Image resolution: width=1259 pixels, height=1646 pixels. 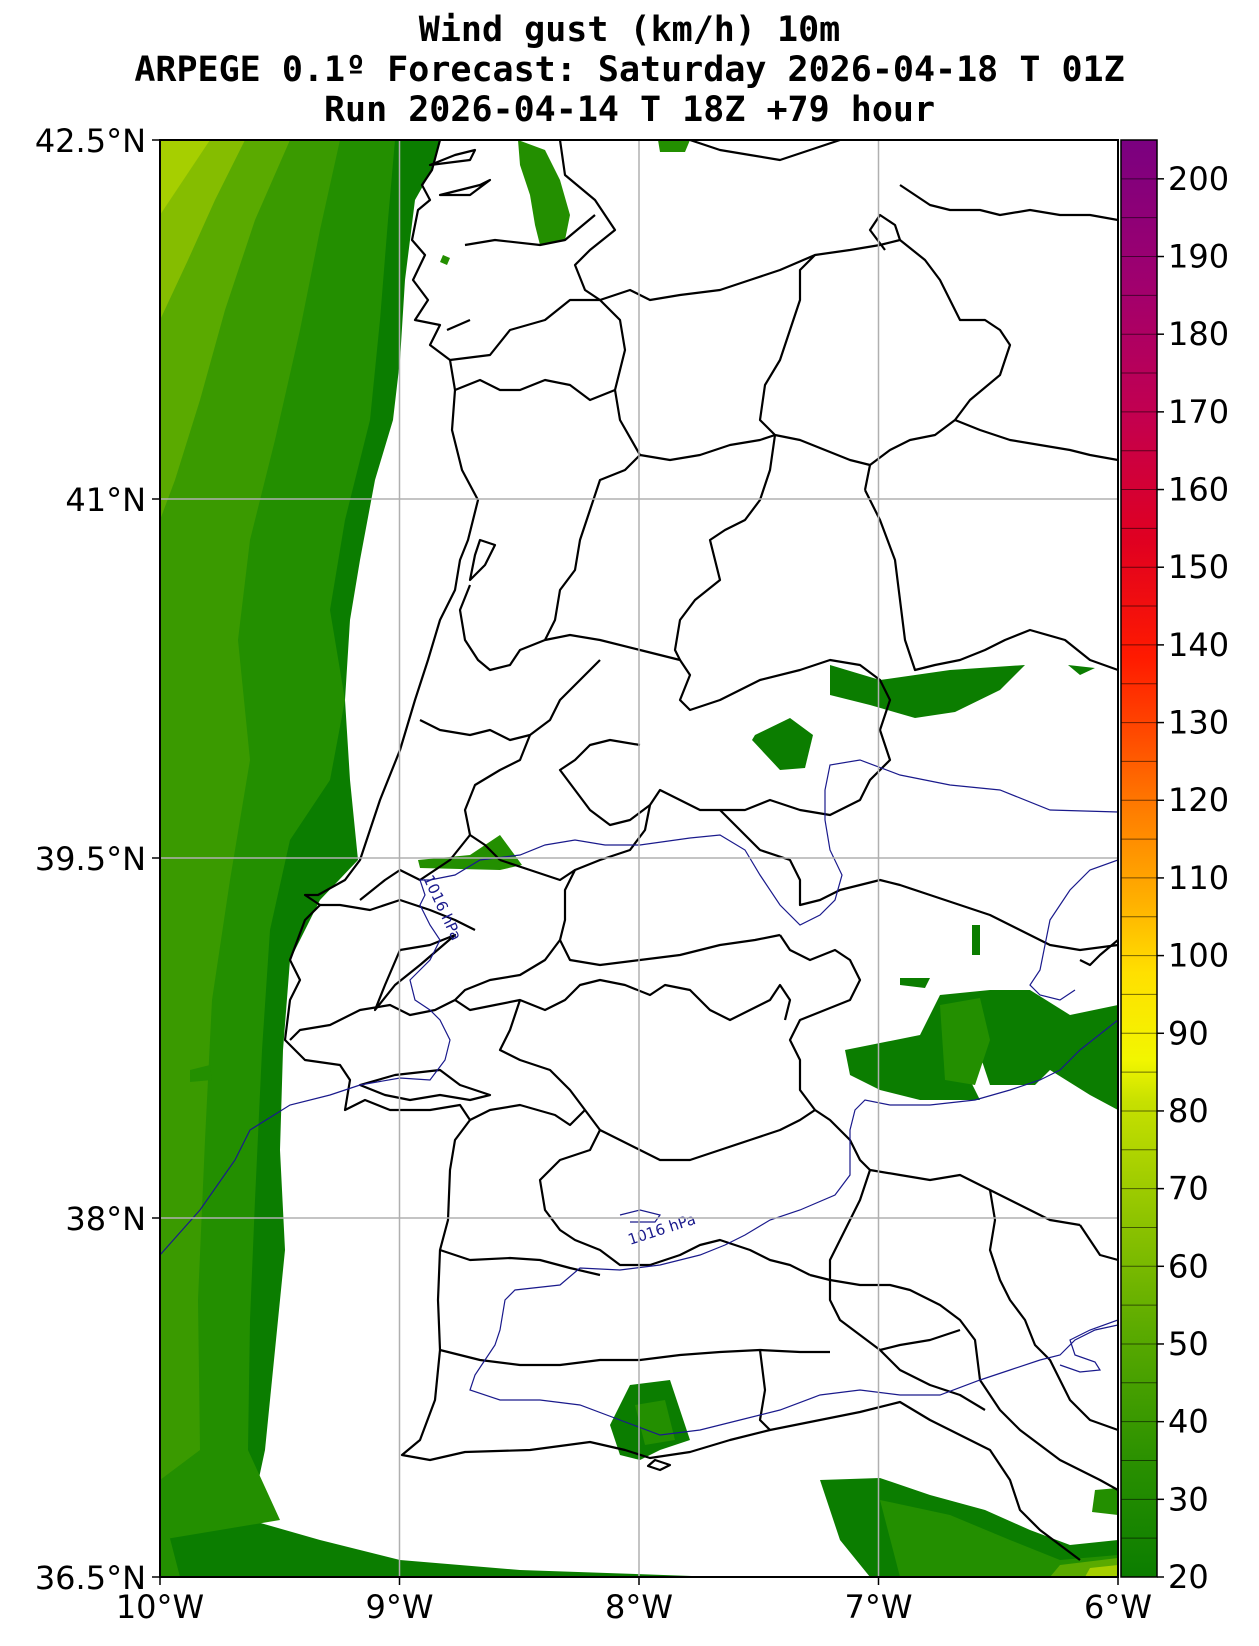 What do you see at coordinates (1198, 257) in the screenshot?
I see `colorbar-label: 190` at bounding box center [1198, 257].